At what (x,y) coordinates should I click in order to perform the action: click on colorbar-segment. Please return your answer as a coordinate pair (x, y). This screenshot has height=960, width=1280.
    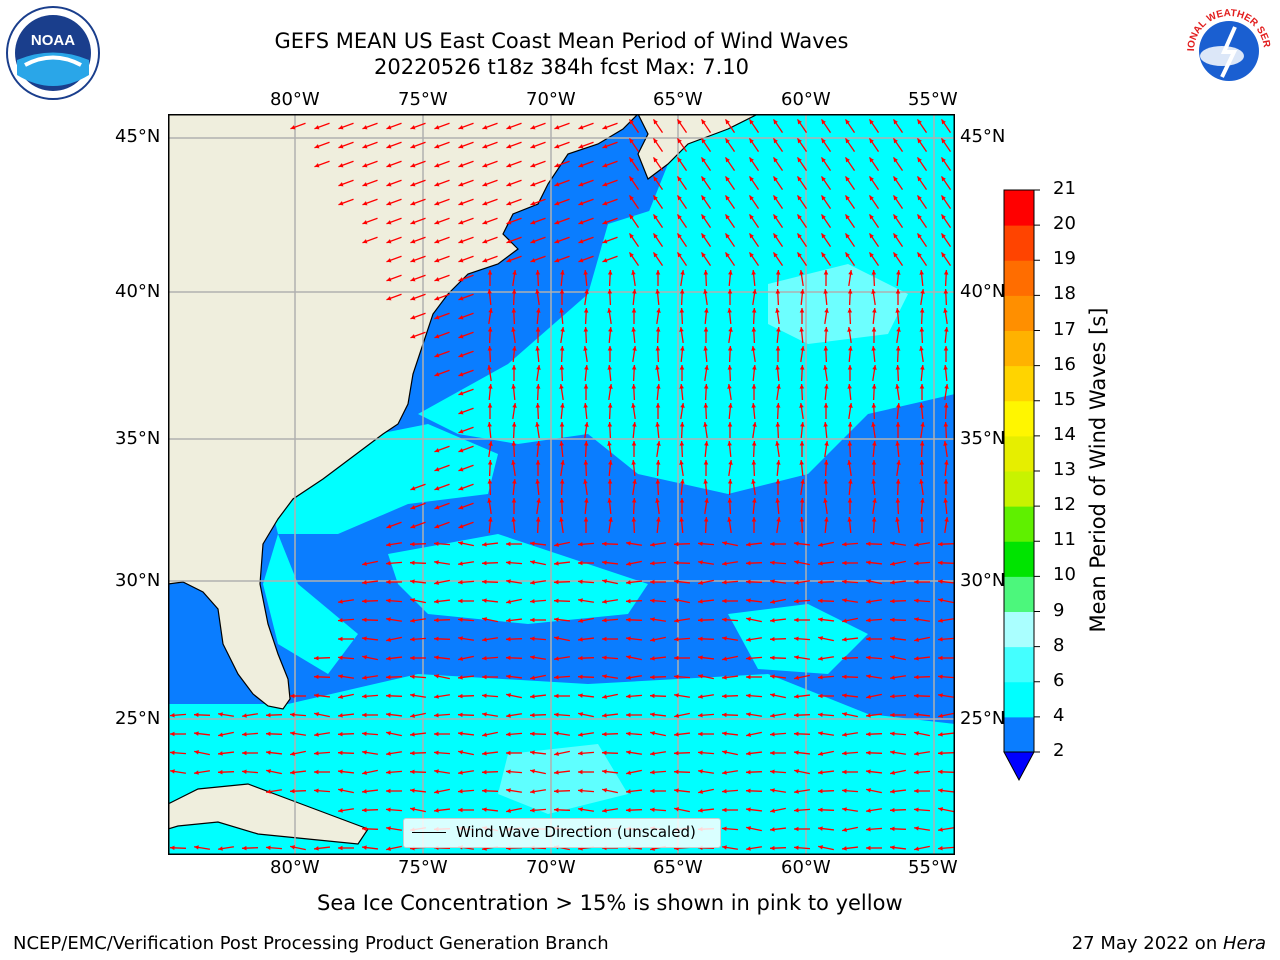
    Looking at the image, I should click on (1019, 489).